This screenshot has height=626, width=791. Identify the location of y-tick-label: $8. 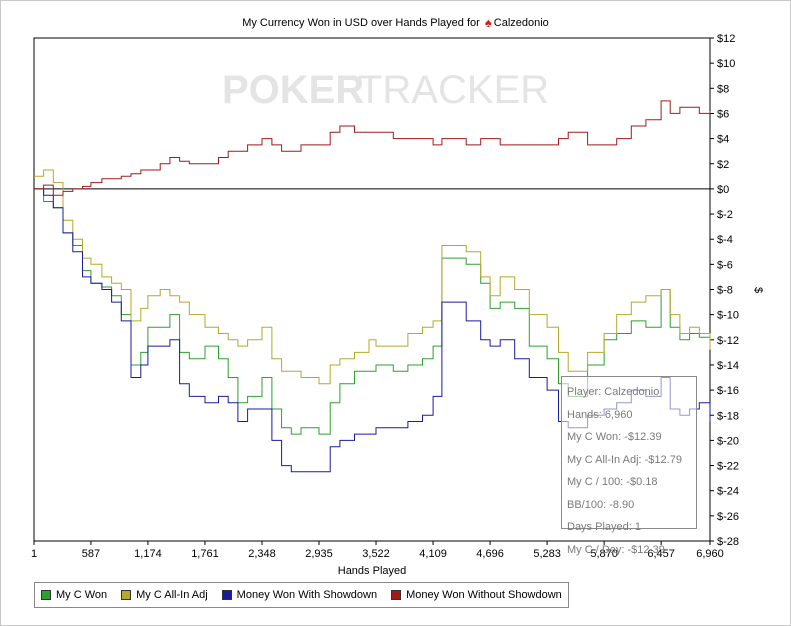
(723, 89).